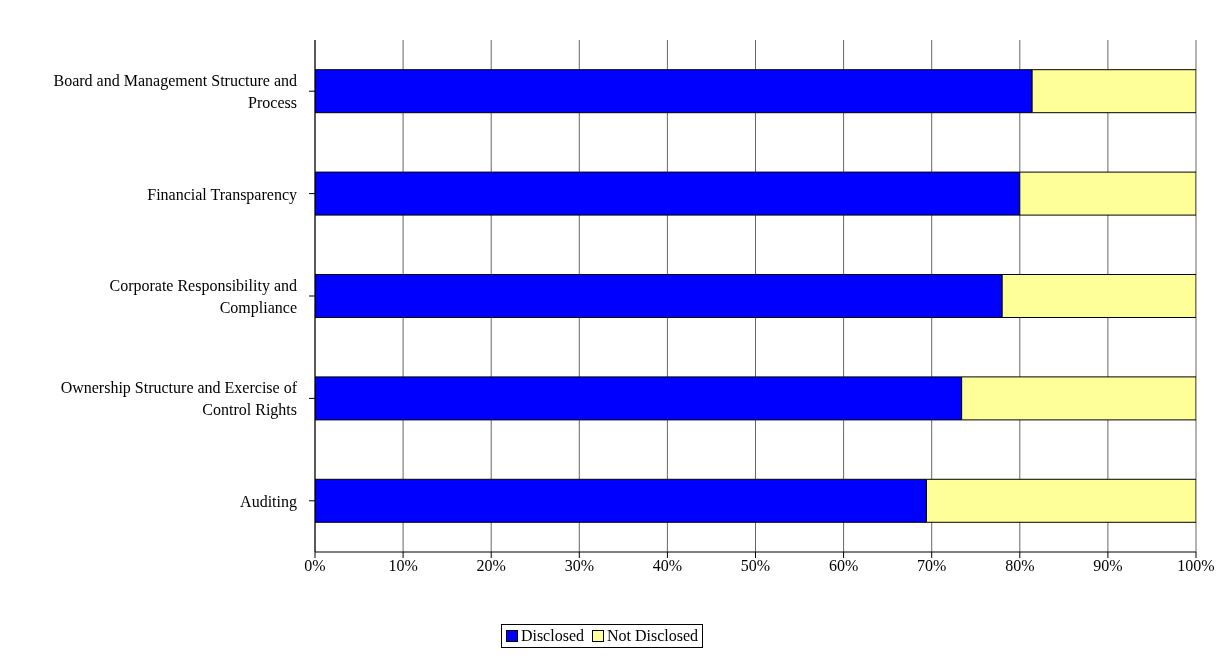  I want to click on x-tick-label: 50%, so click(755, 566).